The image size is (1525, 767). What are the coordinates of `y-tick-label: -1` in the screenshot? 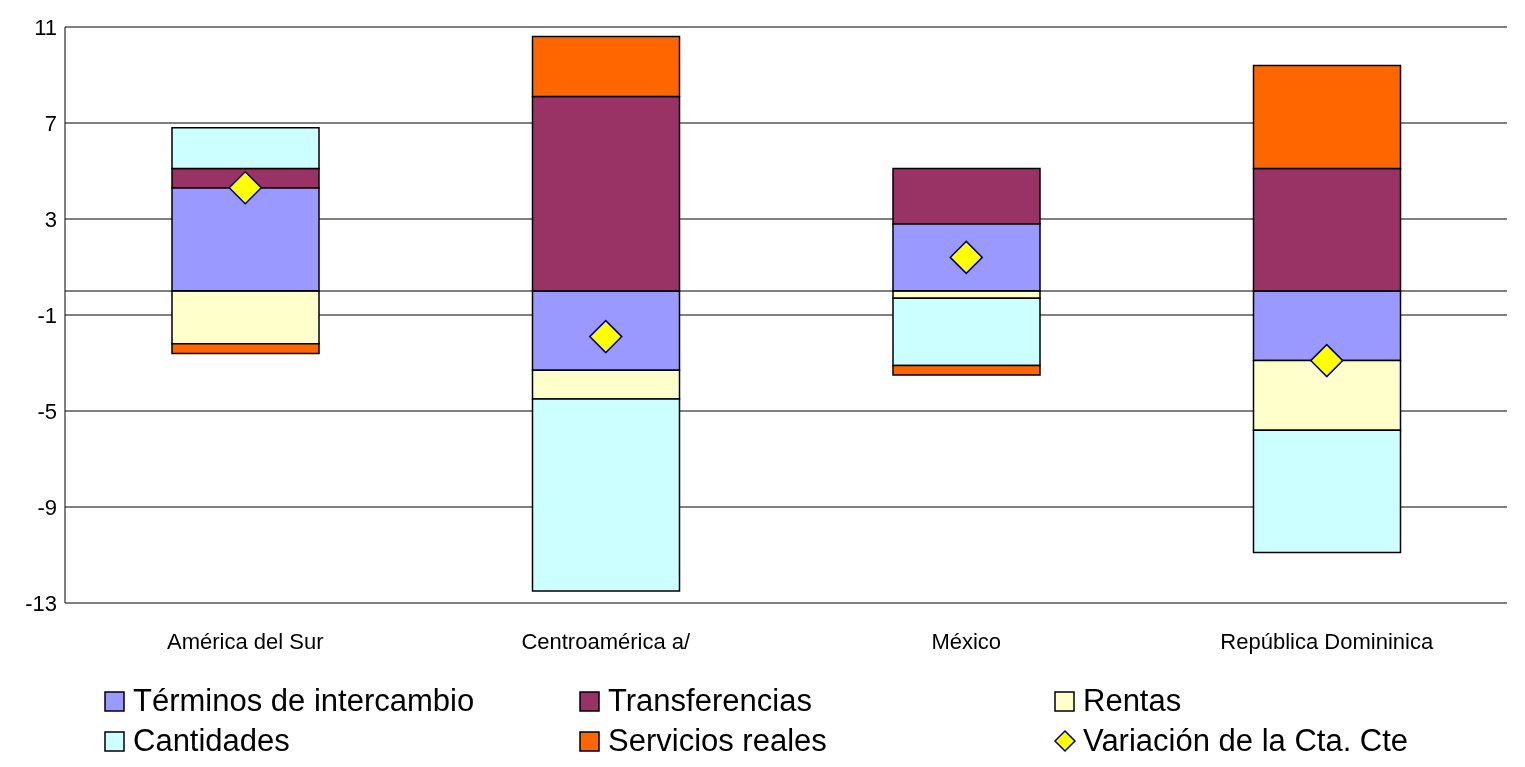 It's located at (47, 315).